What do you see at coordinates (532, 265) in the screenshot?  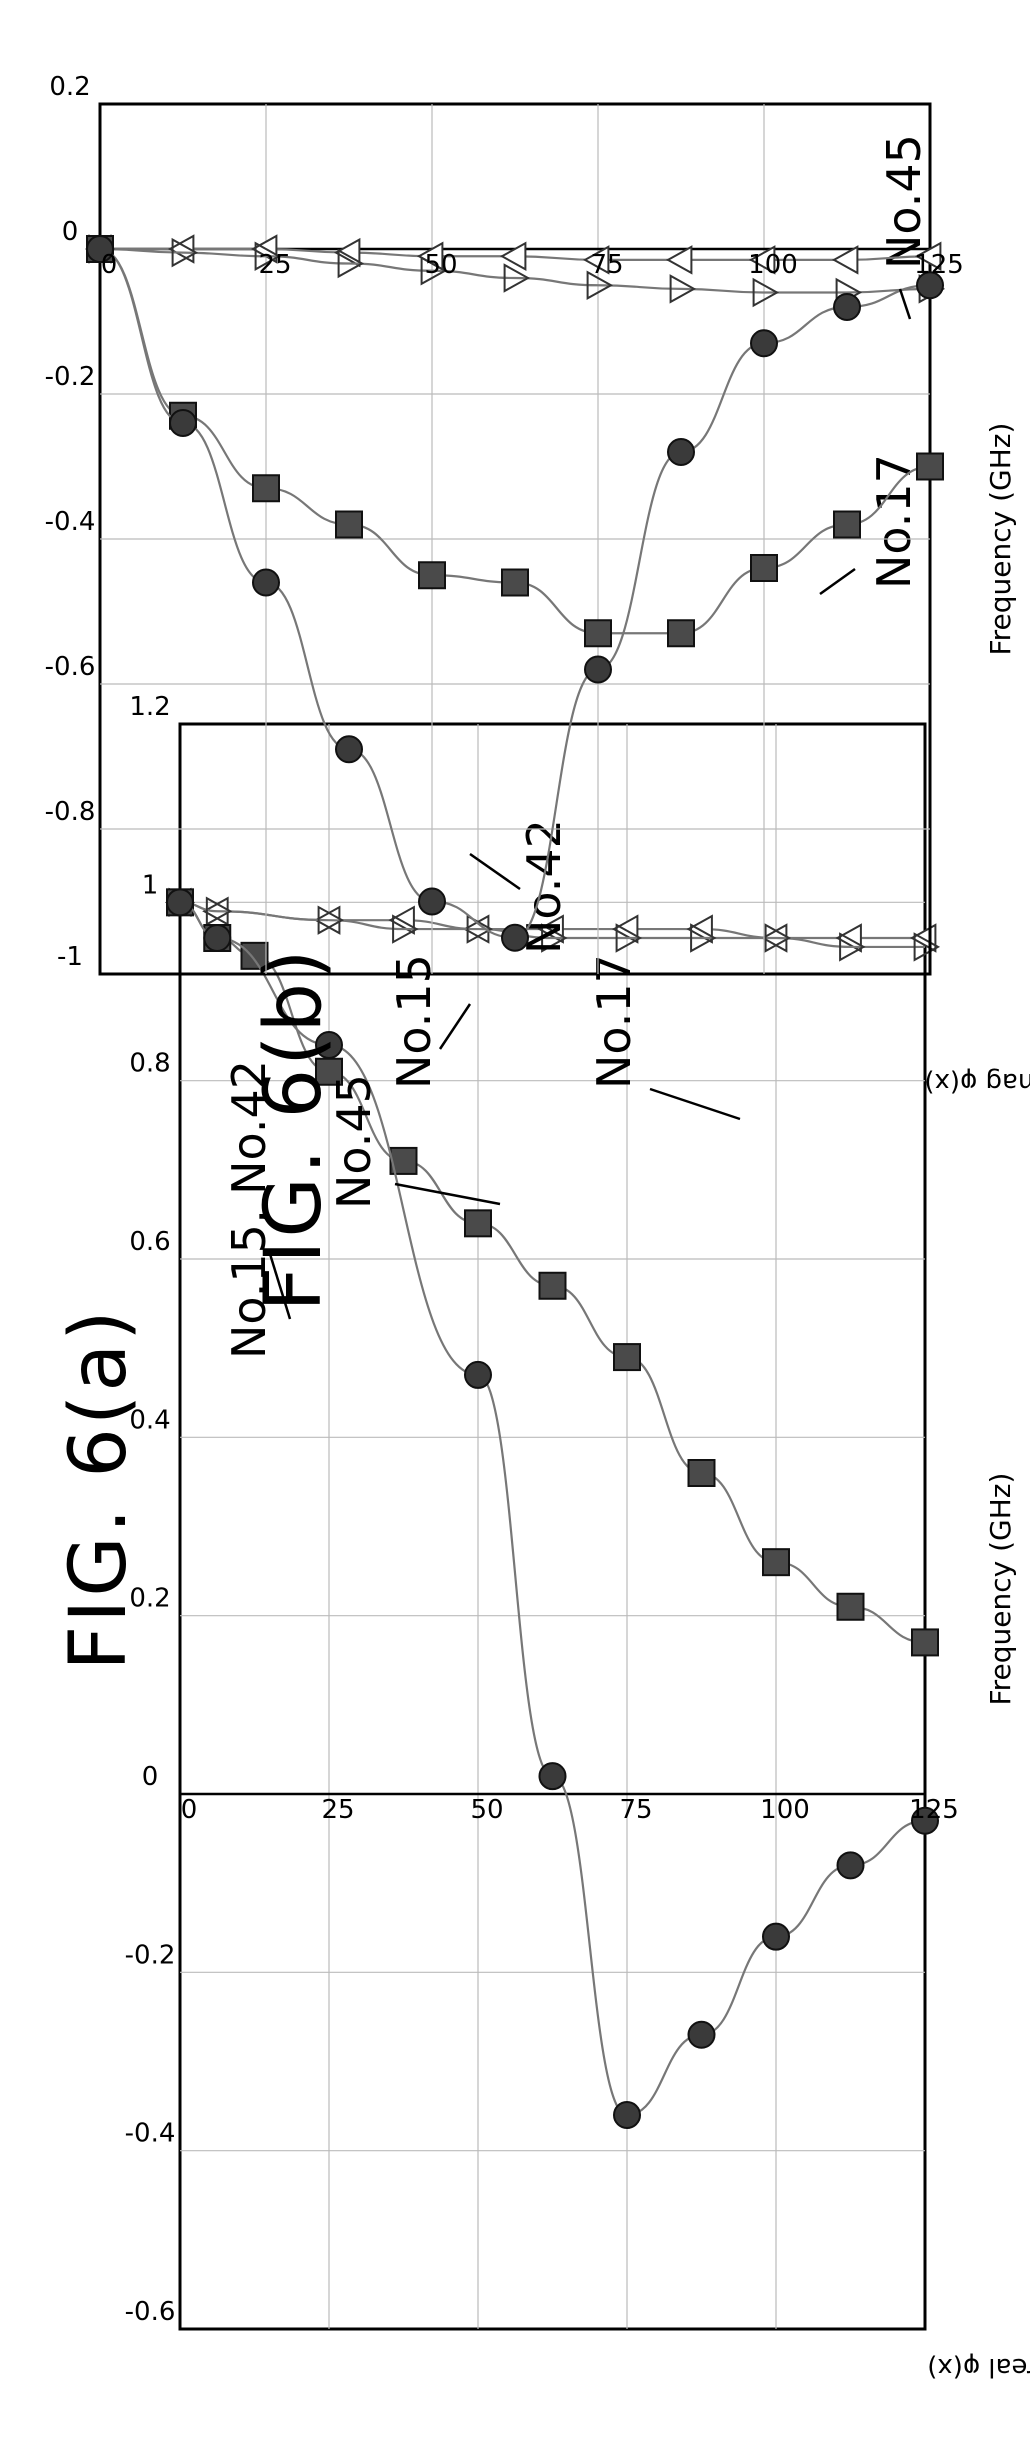 I see `fig-b-x-tick-labels: 0 25 50 75 100 125` at bounding box center [532, 265].